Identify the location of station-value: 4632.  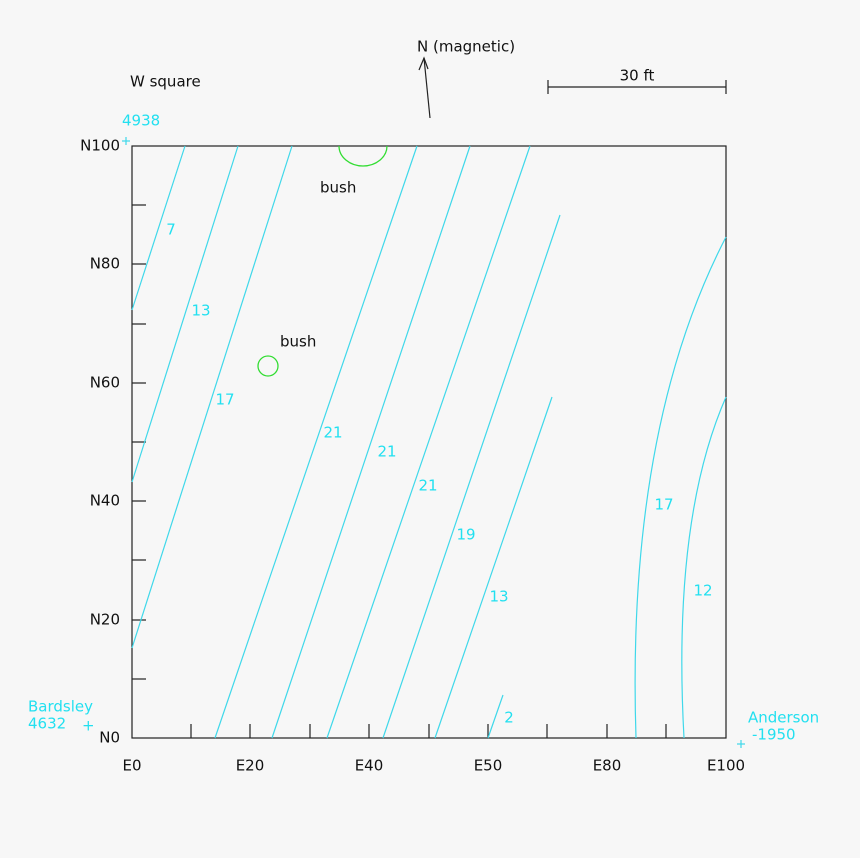
(47, 724).